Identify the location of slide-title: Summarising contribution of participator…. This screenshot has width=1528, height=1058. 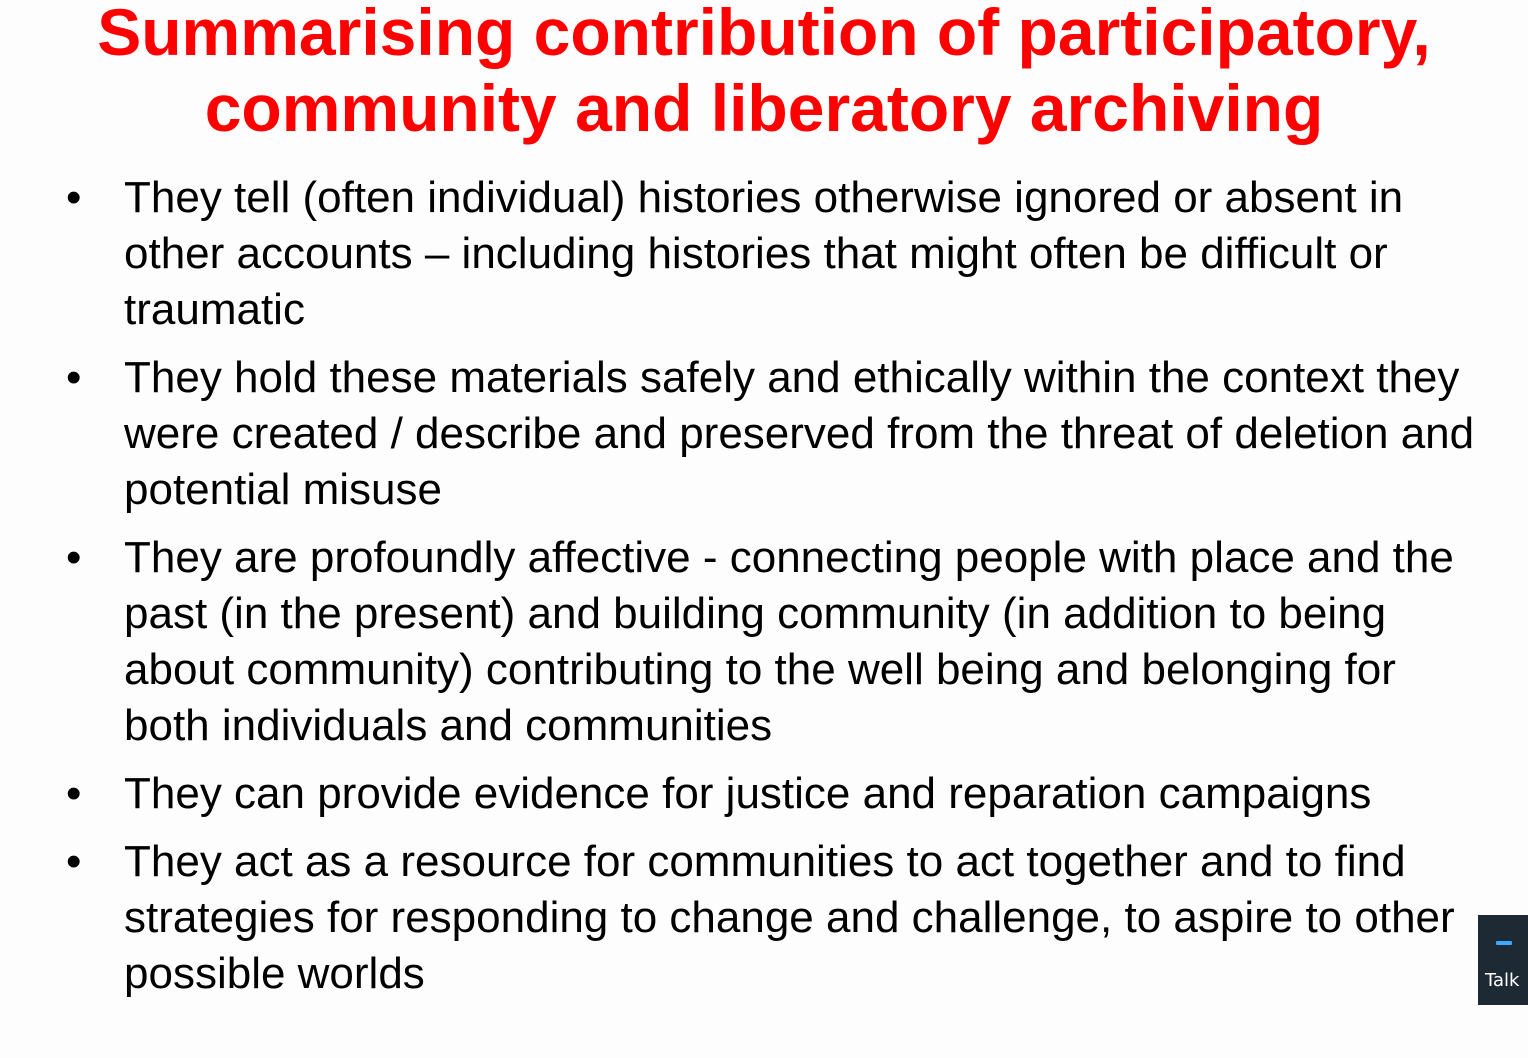
(764, 73).